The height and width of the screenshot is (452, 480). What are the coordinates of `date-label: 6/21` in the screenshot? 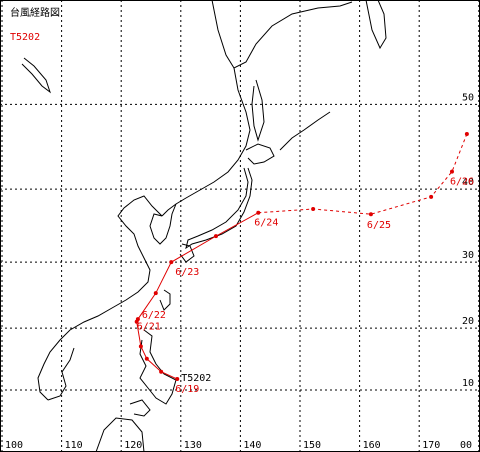 It's located at (149, 327).